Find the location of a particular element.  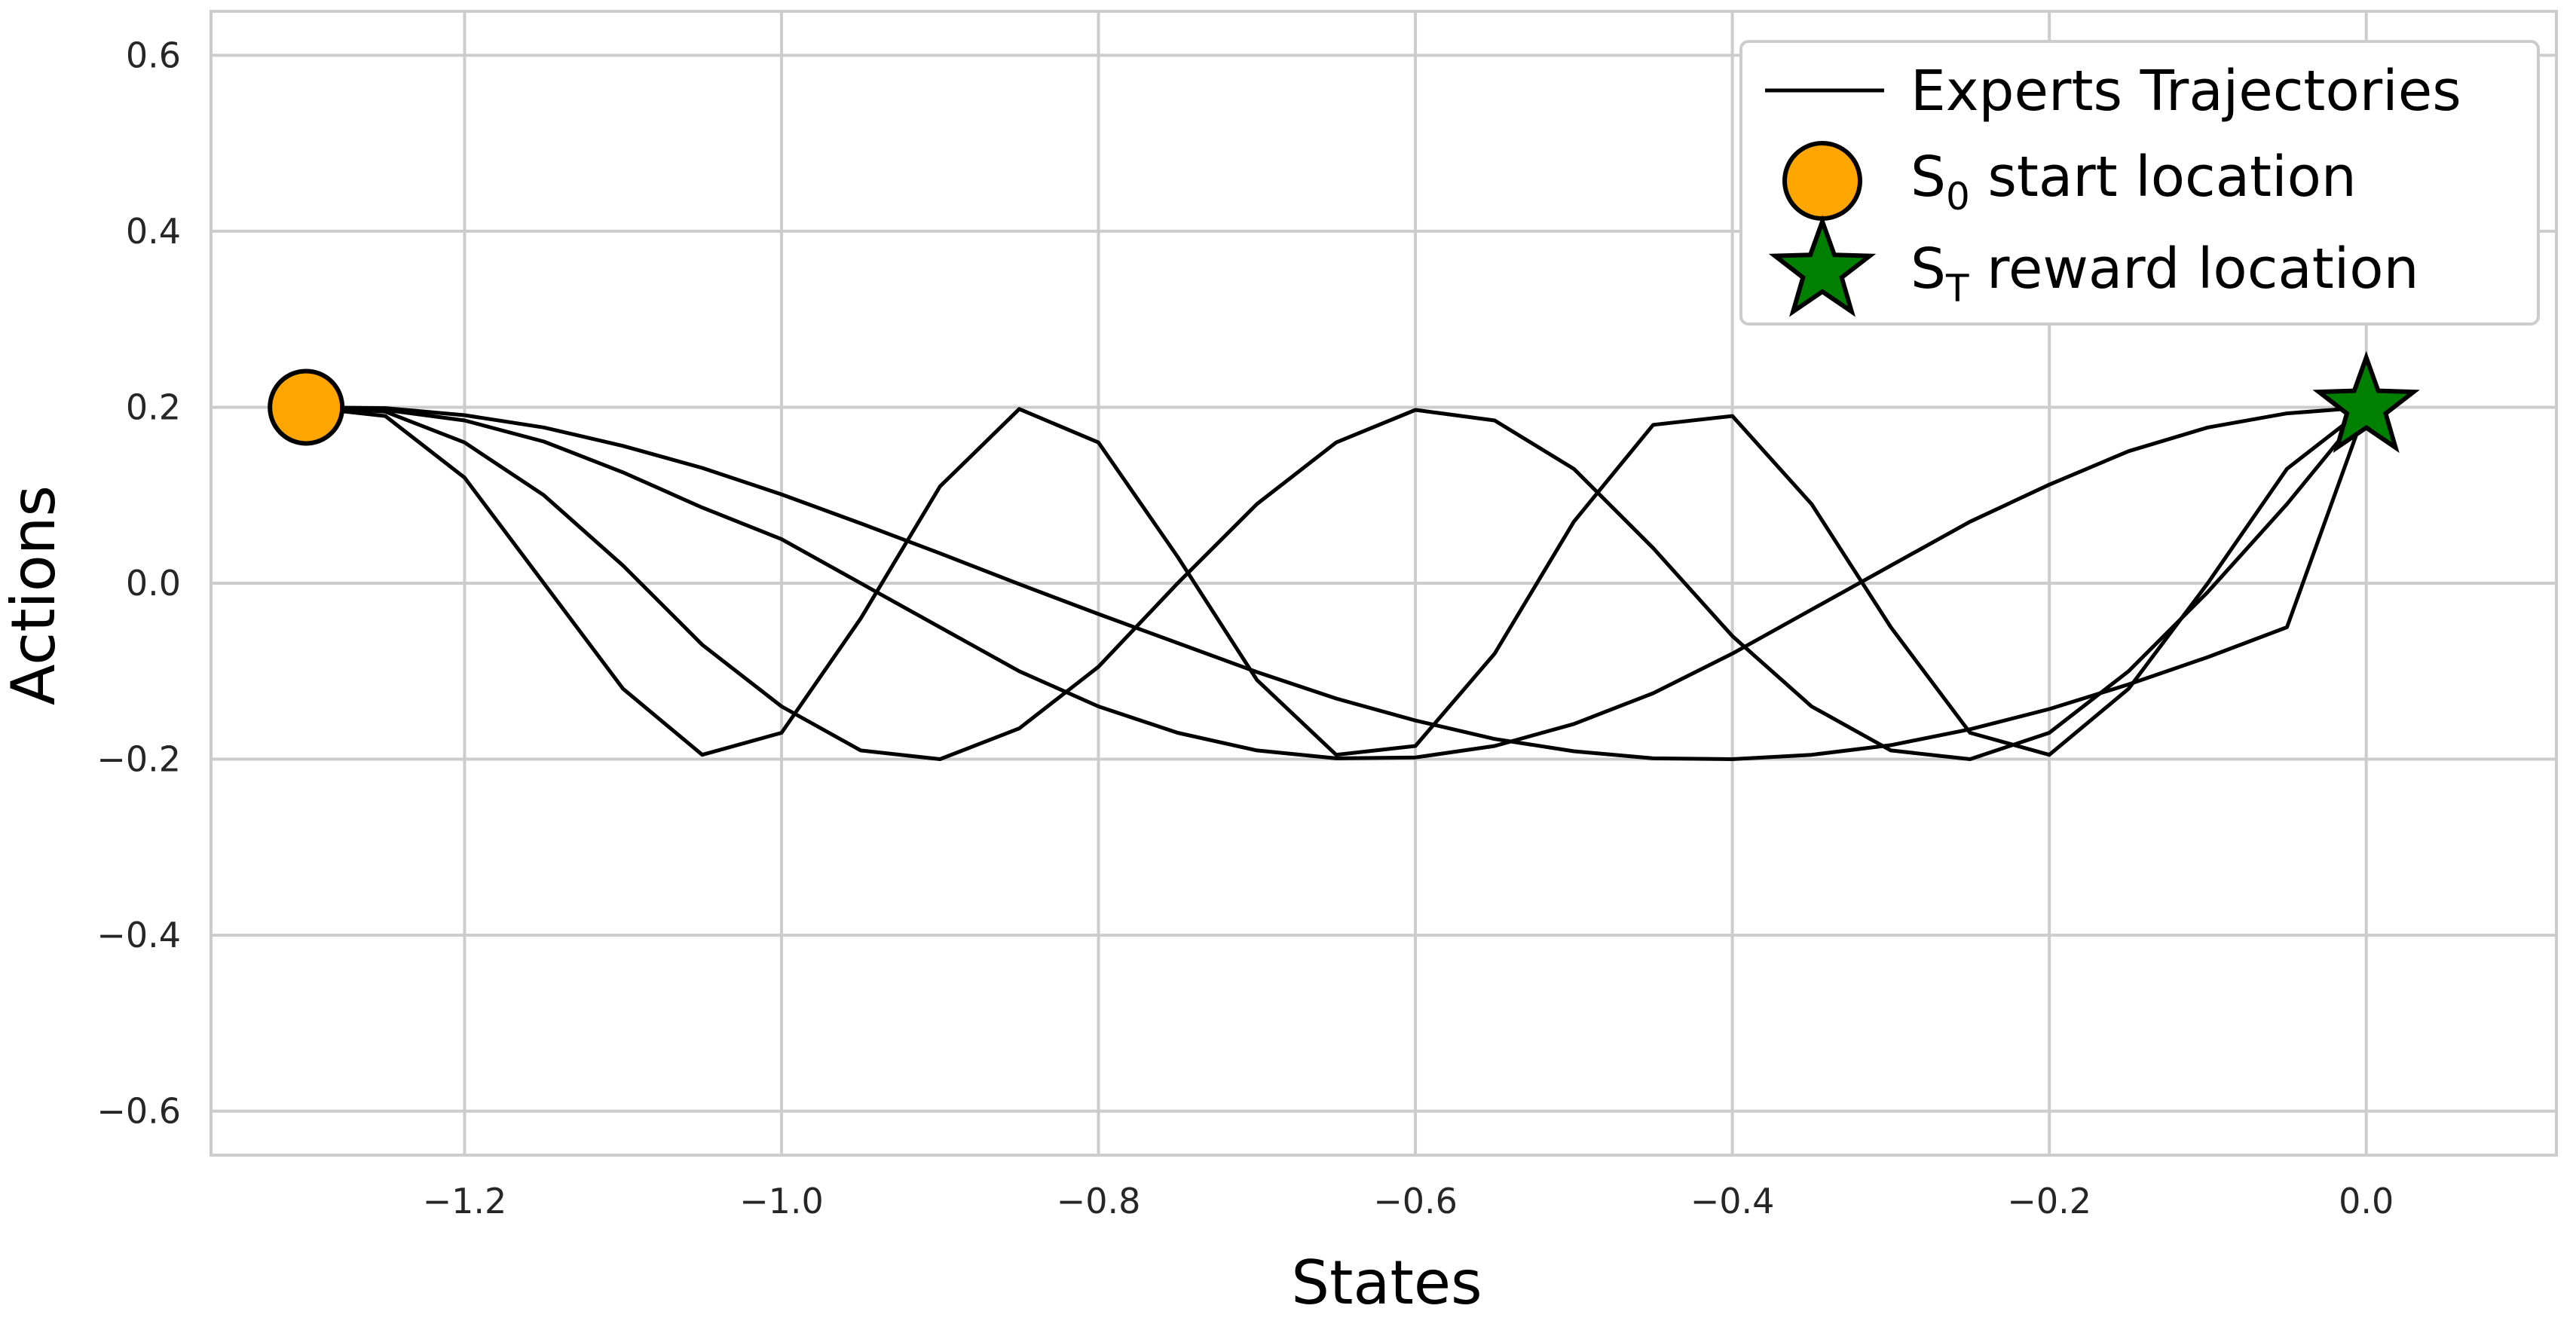

x-axis-label: States is located at coordinates (1386, 1283).